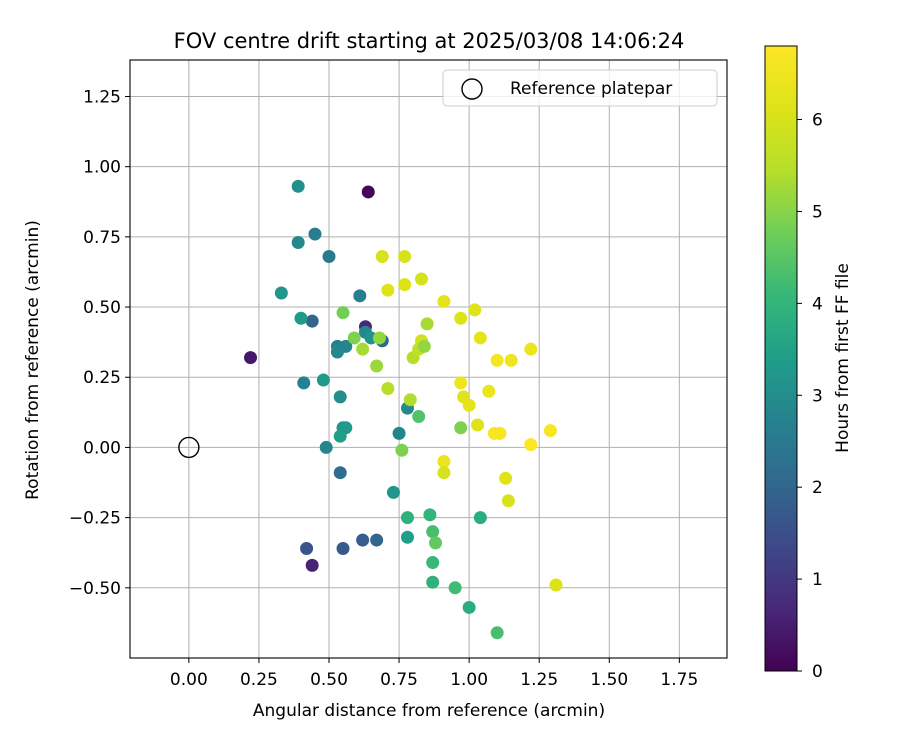 This screenshot has width=900, height=754. Describe the element at coordinates (472, 89) in the screenshot. I see `legend-reference-marker-icon` at that location.